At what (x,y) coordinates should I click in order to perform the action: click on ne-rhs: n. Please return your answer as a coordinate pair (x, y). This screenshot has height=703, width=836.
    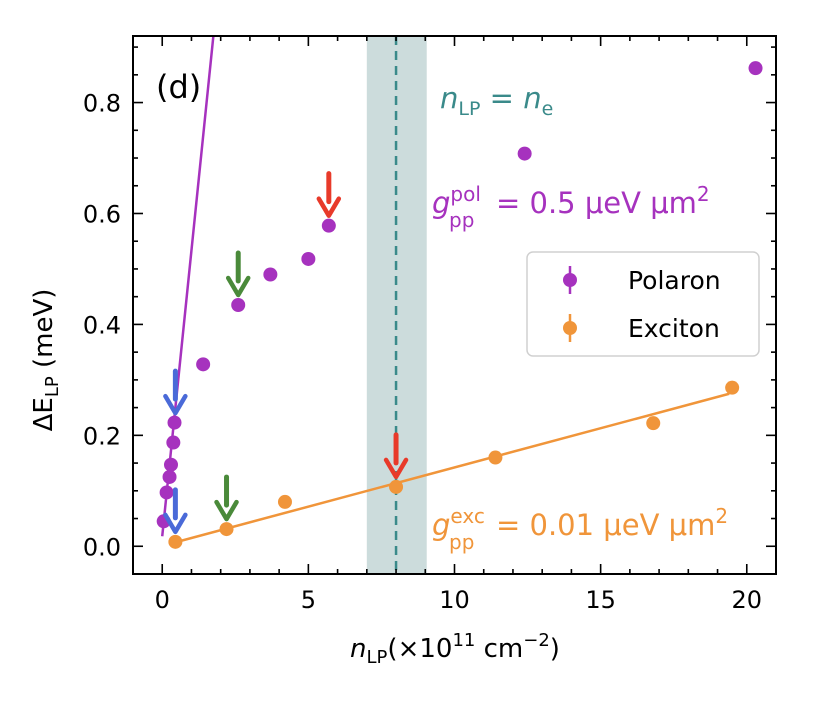
    Looking at the image, I should click on (532, 98).